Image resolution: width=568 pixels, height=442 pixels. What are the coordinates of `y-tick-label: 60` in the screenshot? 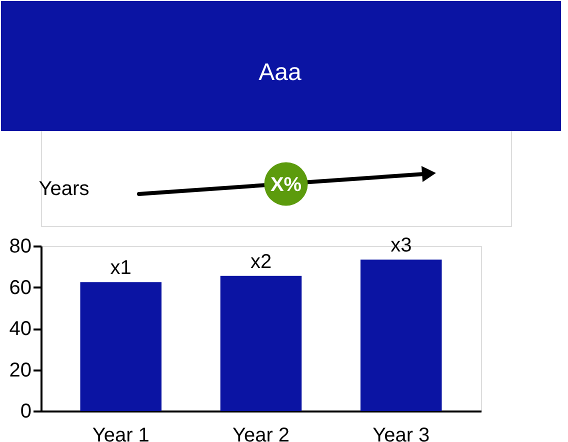 It's located at (20, 287).